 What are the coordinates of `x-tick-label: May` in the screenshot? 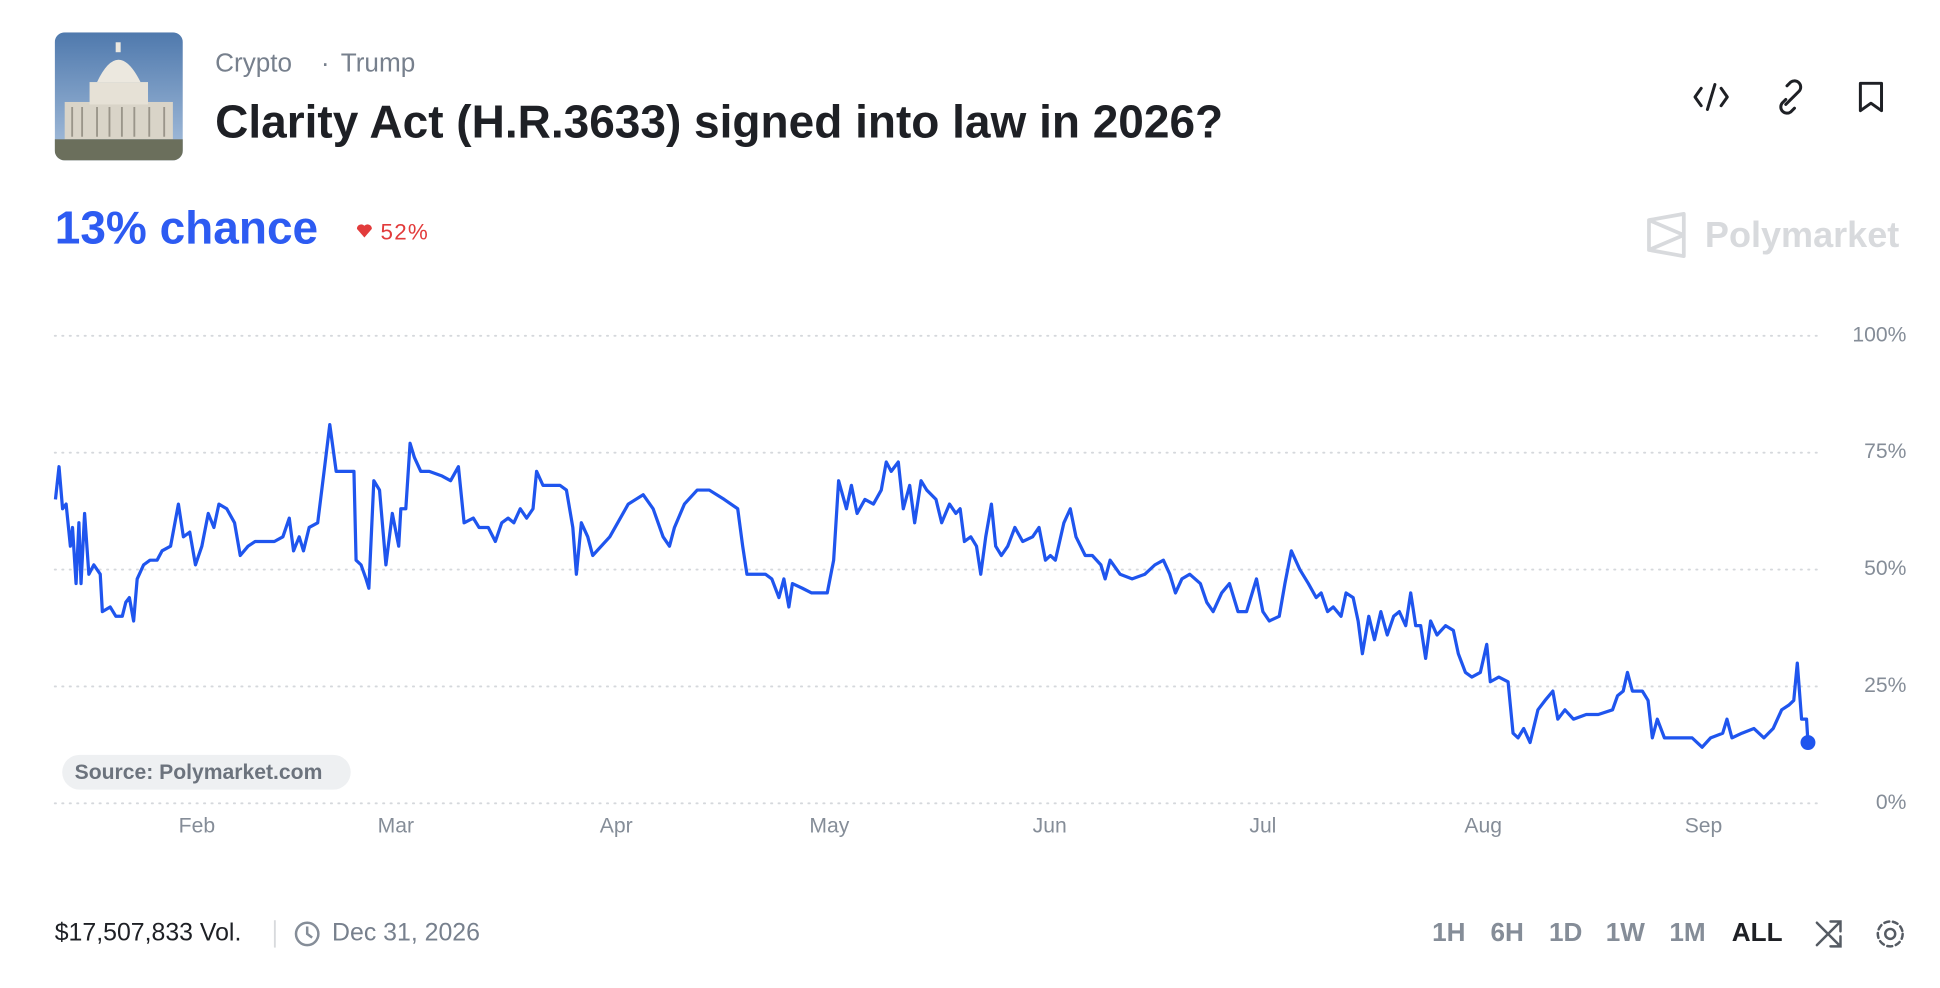 It's located at (829, 826).